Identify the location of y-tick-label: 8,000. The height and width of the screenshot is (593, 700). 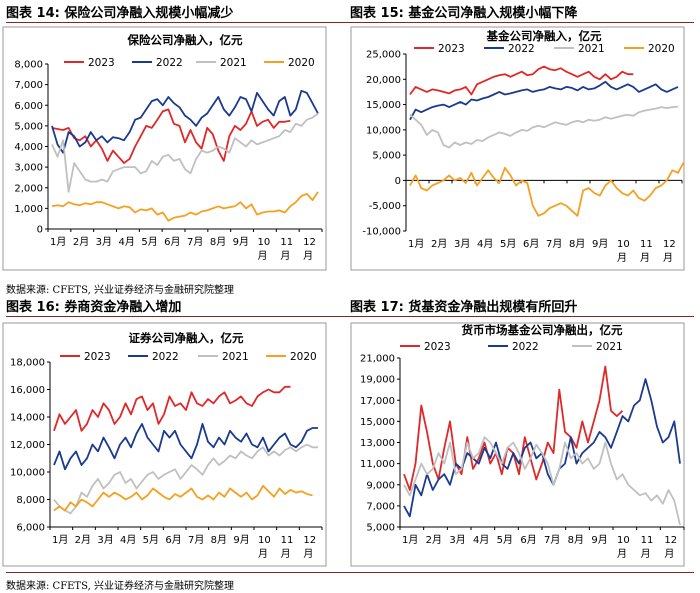
(28, 65).